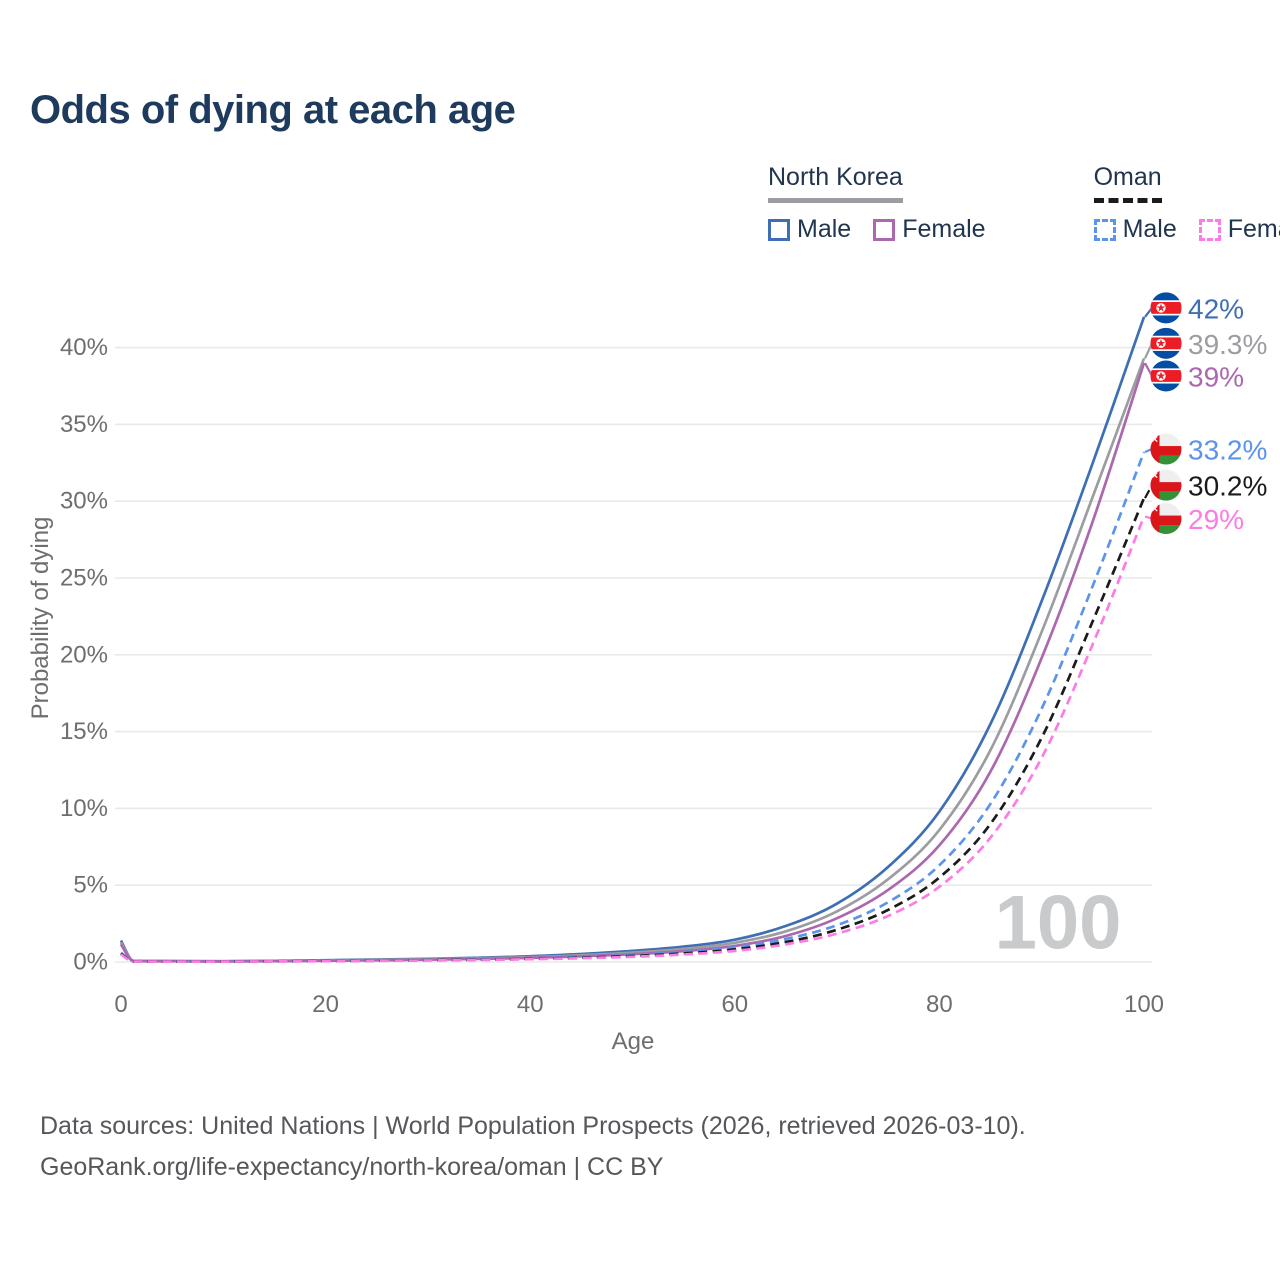 The width and height of the screenshot is (1280, 1280). What do you see at coordinates (734, 1004) in the screenshot?
I see `x-tick-label: 60` at bounding box center [734, 1004].